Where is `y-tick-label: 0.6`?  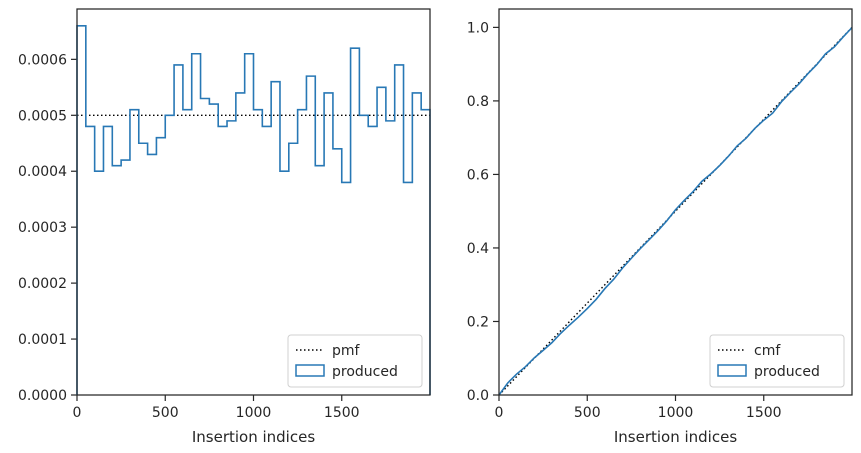
y-tick-label: 0.6 is located at coordinates (478, 175).